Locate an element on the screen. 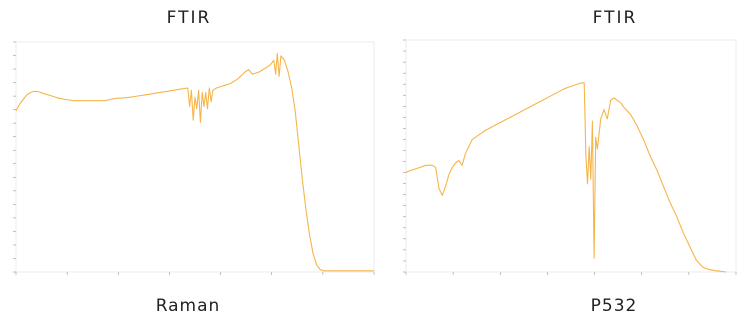  chart-title-right: FTIR is located at coordinates (615, 18).